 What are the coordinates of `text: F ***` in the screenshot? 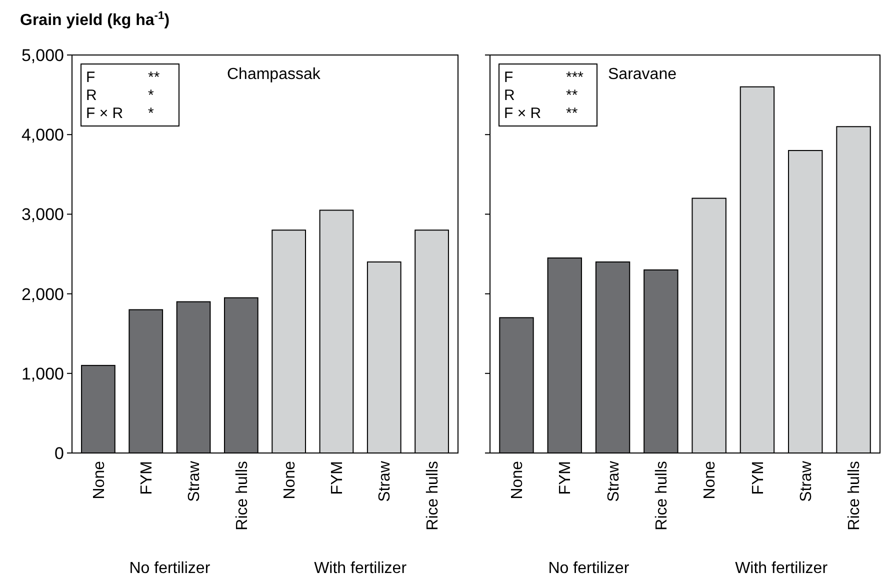 It's located at (544, 77).